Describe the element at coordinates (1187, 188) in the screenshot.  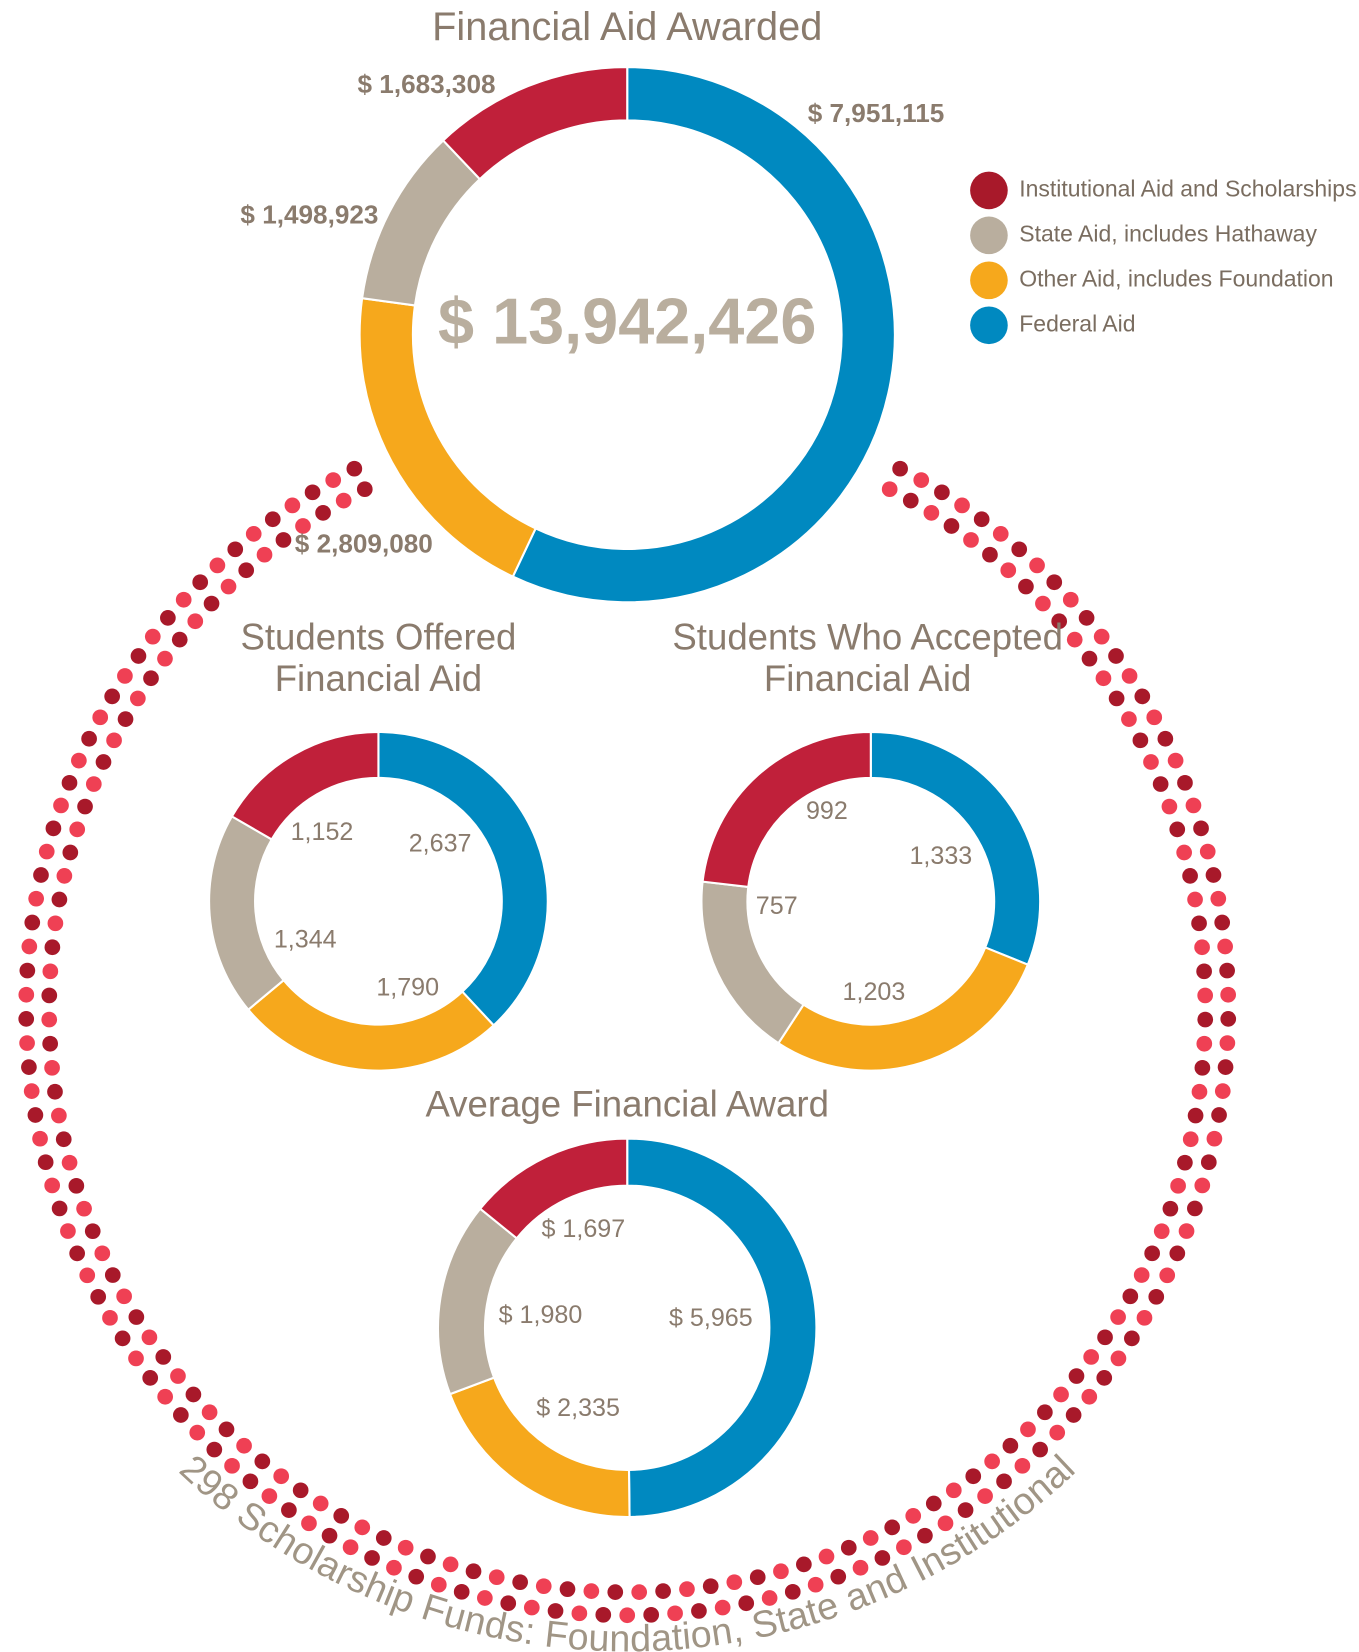
I see `legend-label: Institutional Aid and Scholarships` at that location.